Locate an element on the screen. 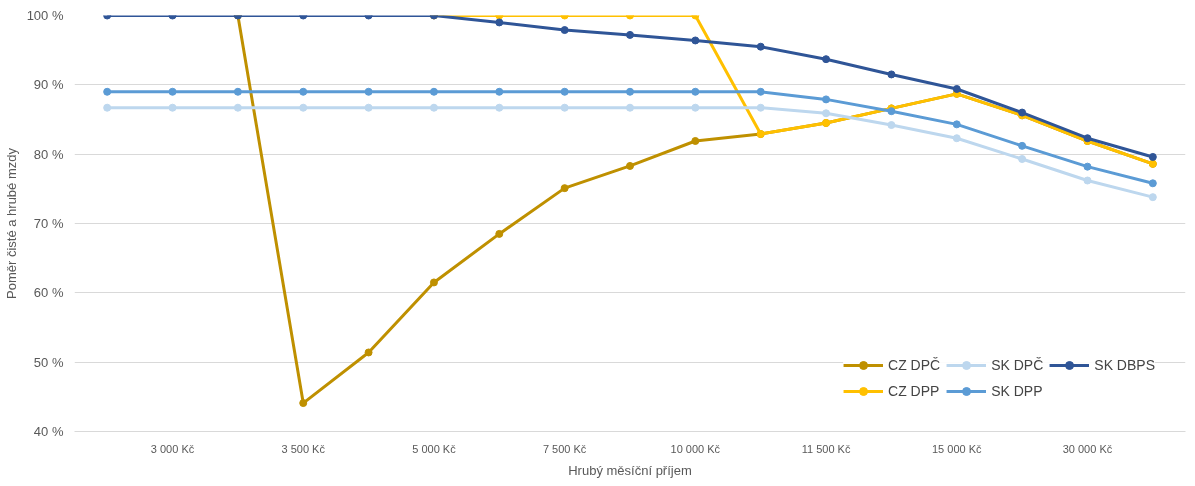  x-tick-label: 7 500 Kč is located at coordinates (564, 448).